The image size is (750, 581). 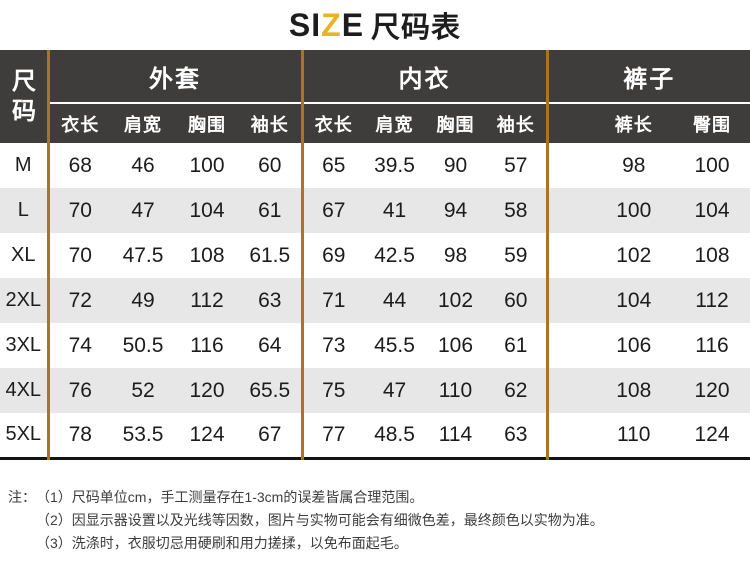 What do you see at coordinates (394, 210) in the screenshot?
I see `measurement-value: 41` at bounding box center [394, 210].